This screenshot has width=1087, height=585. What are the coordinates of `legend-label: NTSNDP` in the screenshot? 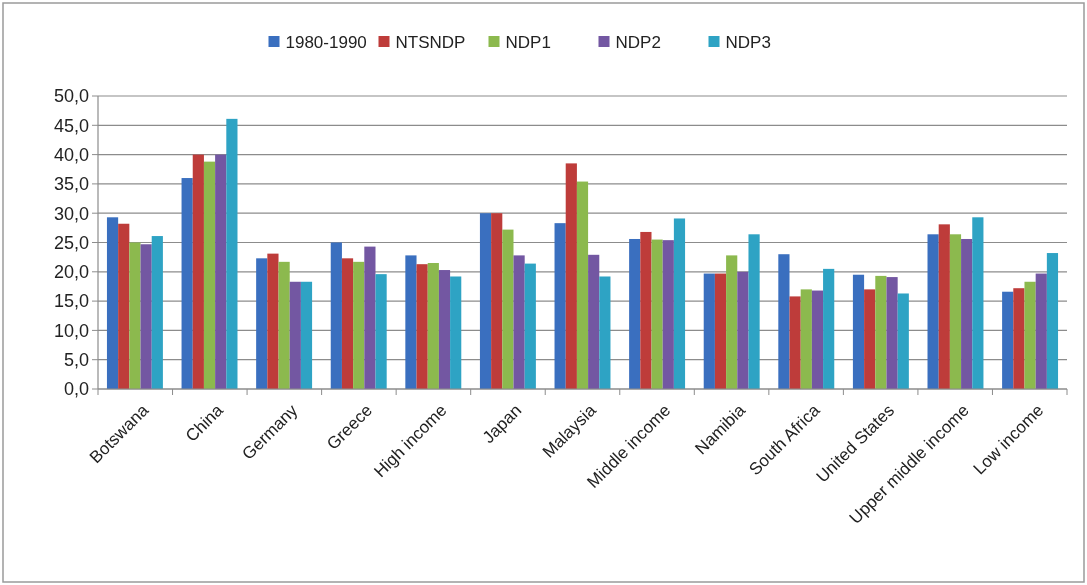 It's located at (430, 42).